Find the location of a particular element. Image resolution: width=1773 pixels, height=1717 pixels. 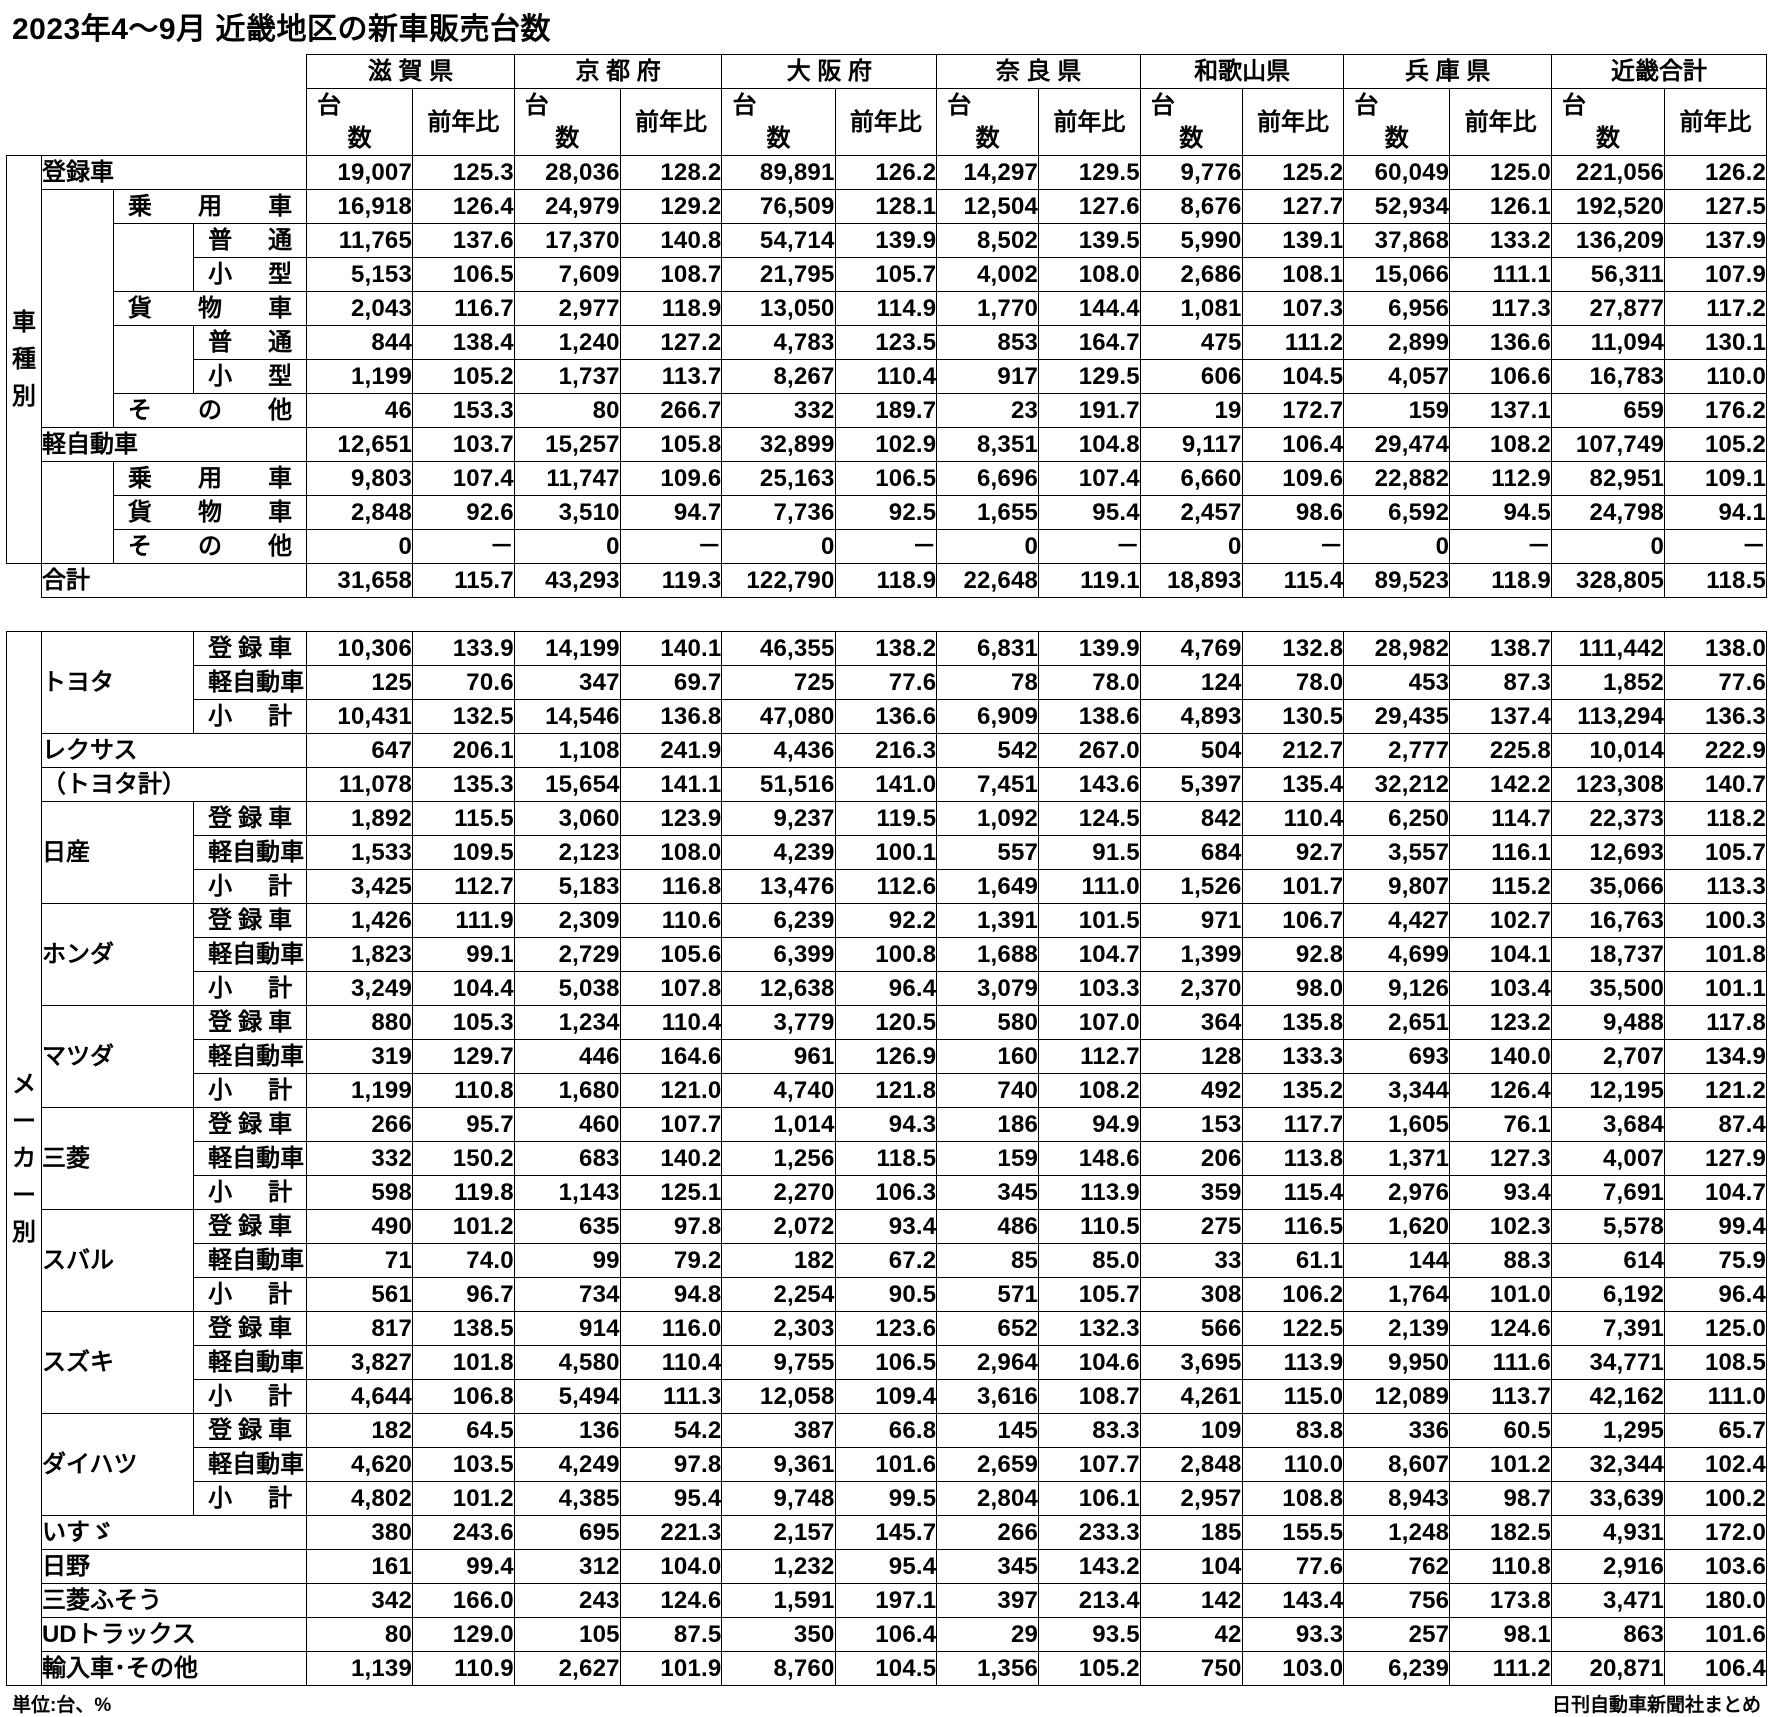

cell-count: 11,078 is located at coordinates (360, 784).